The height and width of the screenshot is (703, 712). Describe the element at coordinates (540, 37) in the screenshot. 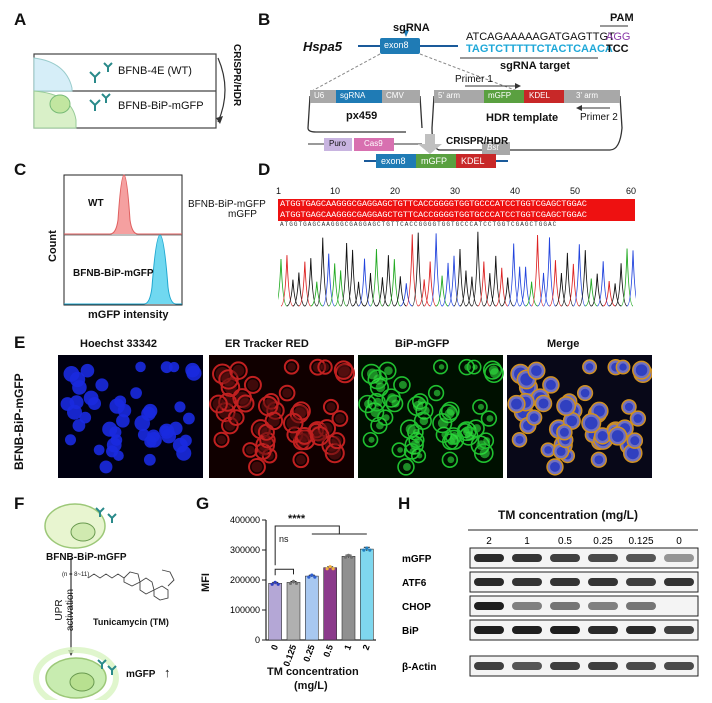

I see `top-strand: ATCAGAAAAAGATGAGTTGT` at that location.